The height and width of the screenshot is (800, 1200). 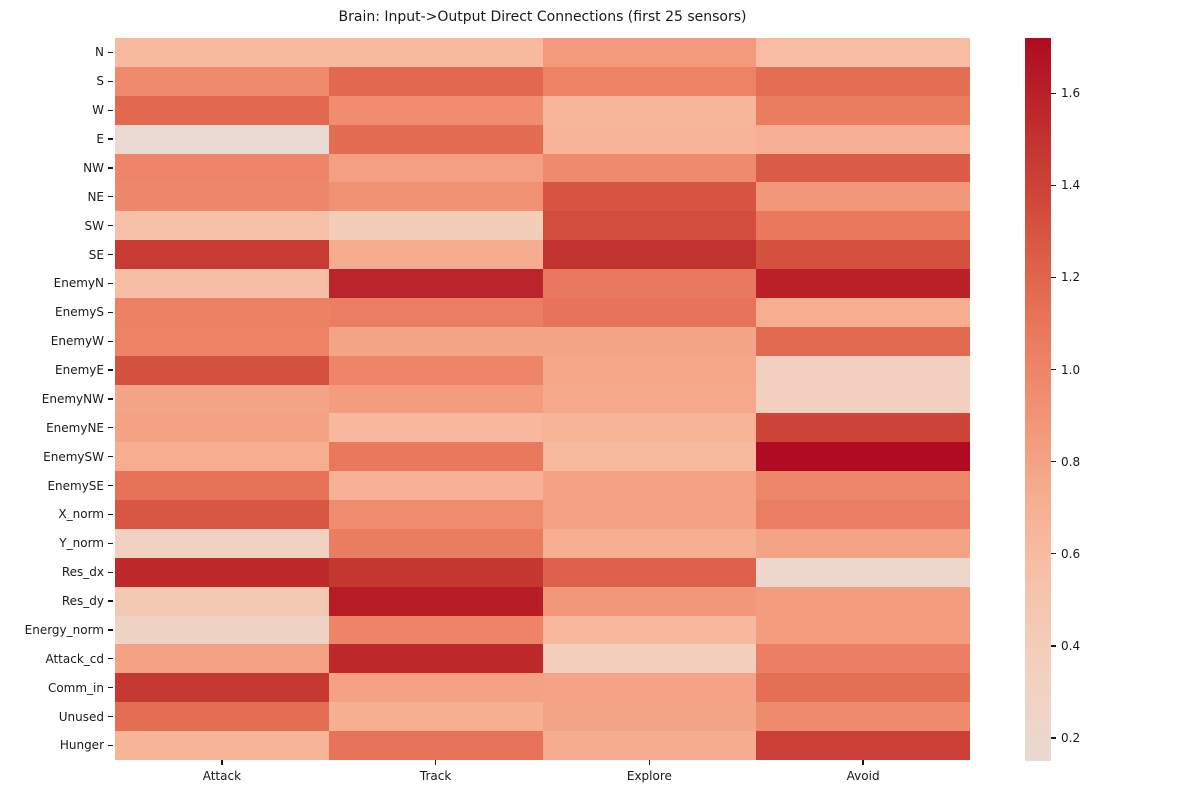 I want to click on y-tick-label: EnemySW, so click(x=73, y=456).